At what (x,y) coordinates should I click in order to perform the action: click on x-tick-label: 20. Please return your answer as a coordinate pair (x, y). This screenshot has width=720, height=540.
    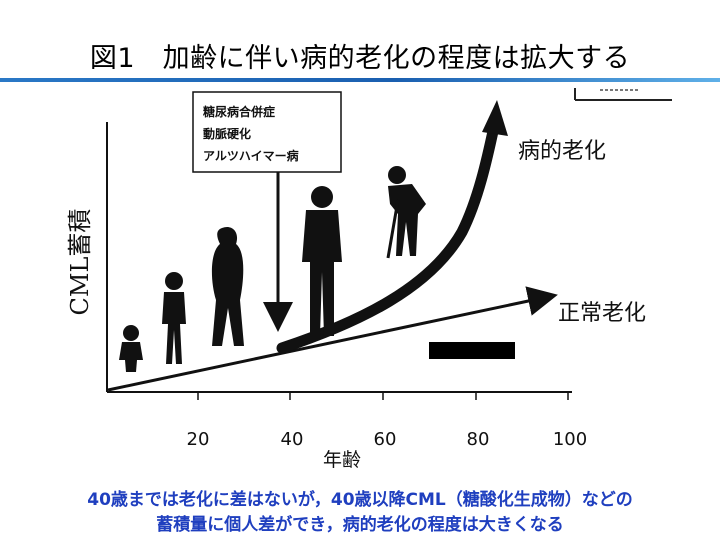
    Looking at the image, I should click on (198, 439).